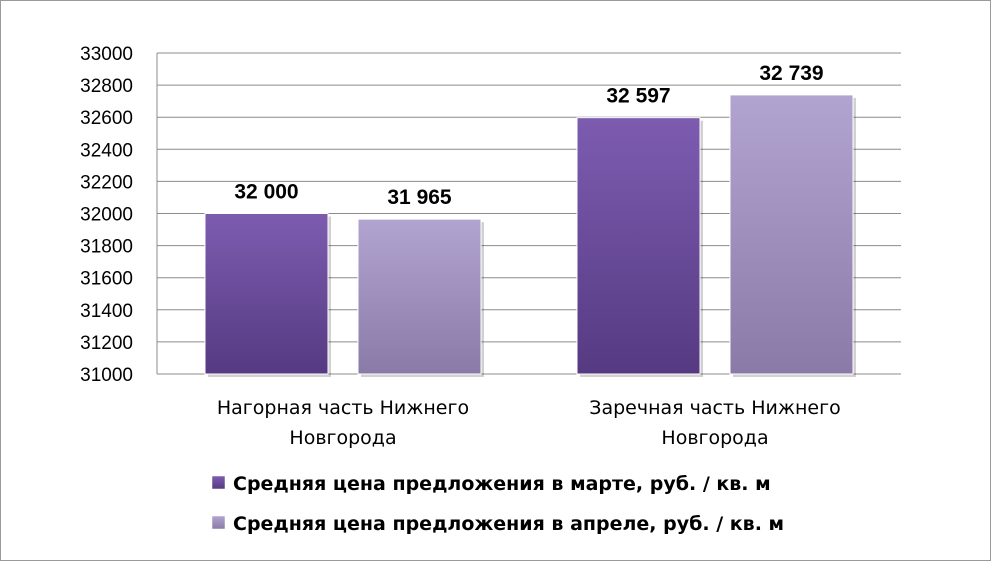 The width and height of the screenshot is (991, 561). What do you see at coordinates (106, 54) in the screenshot?
I see `y-tick-label: 33000` at bounding box center [106, 54].